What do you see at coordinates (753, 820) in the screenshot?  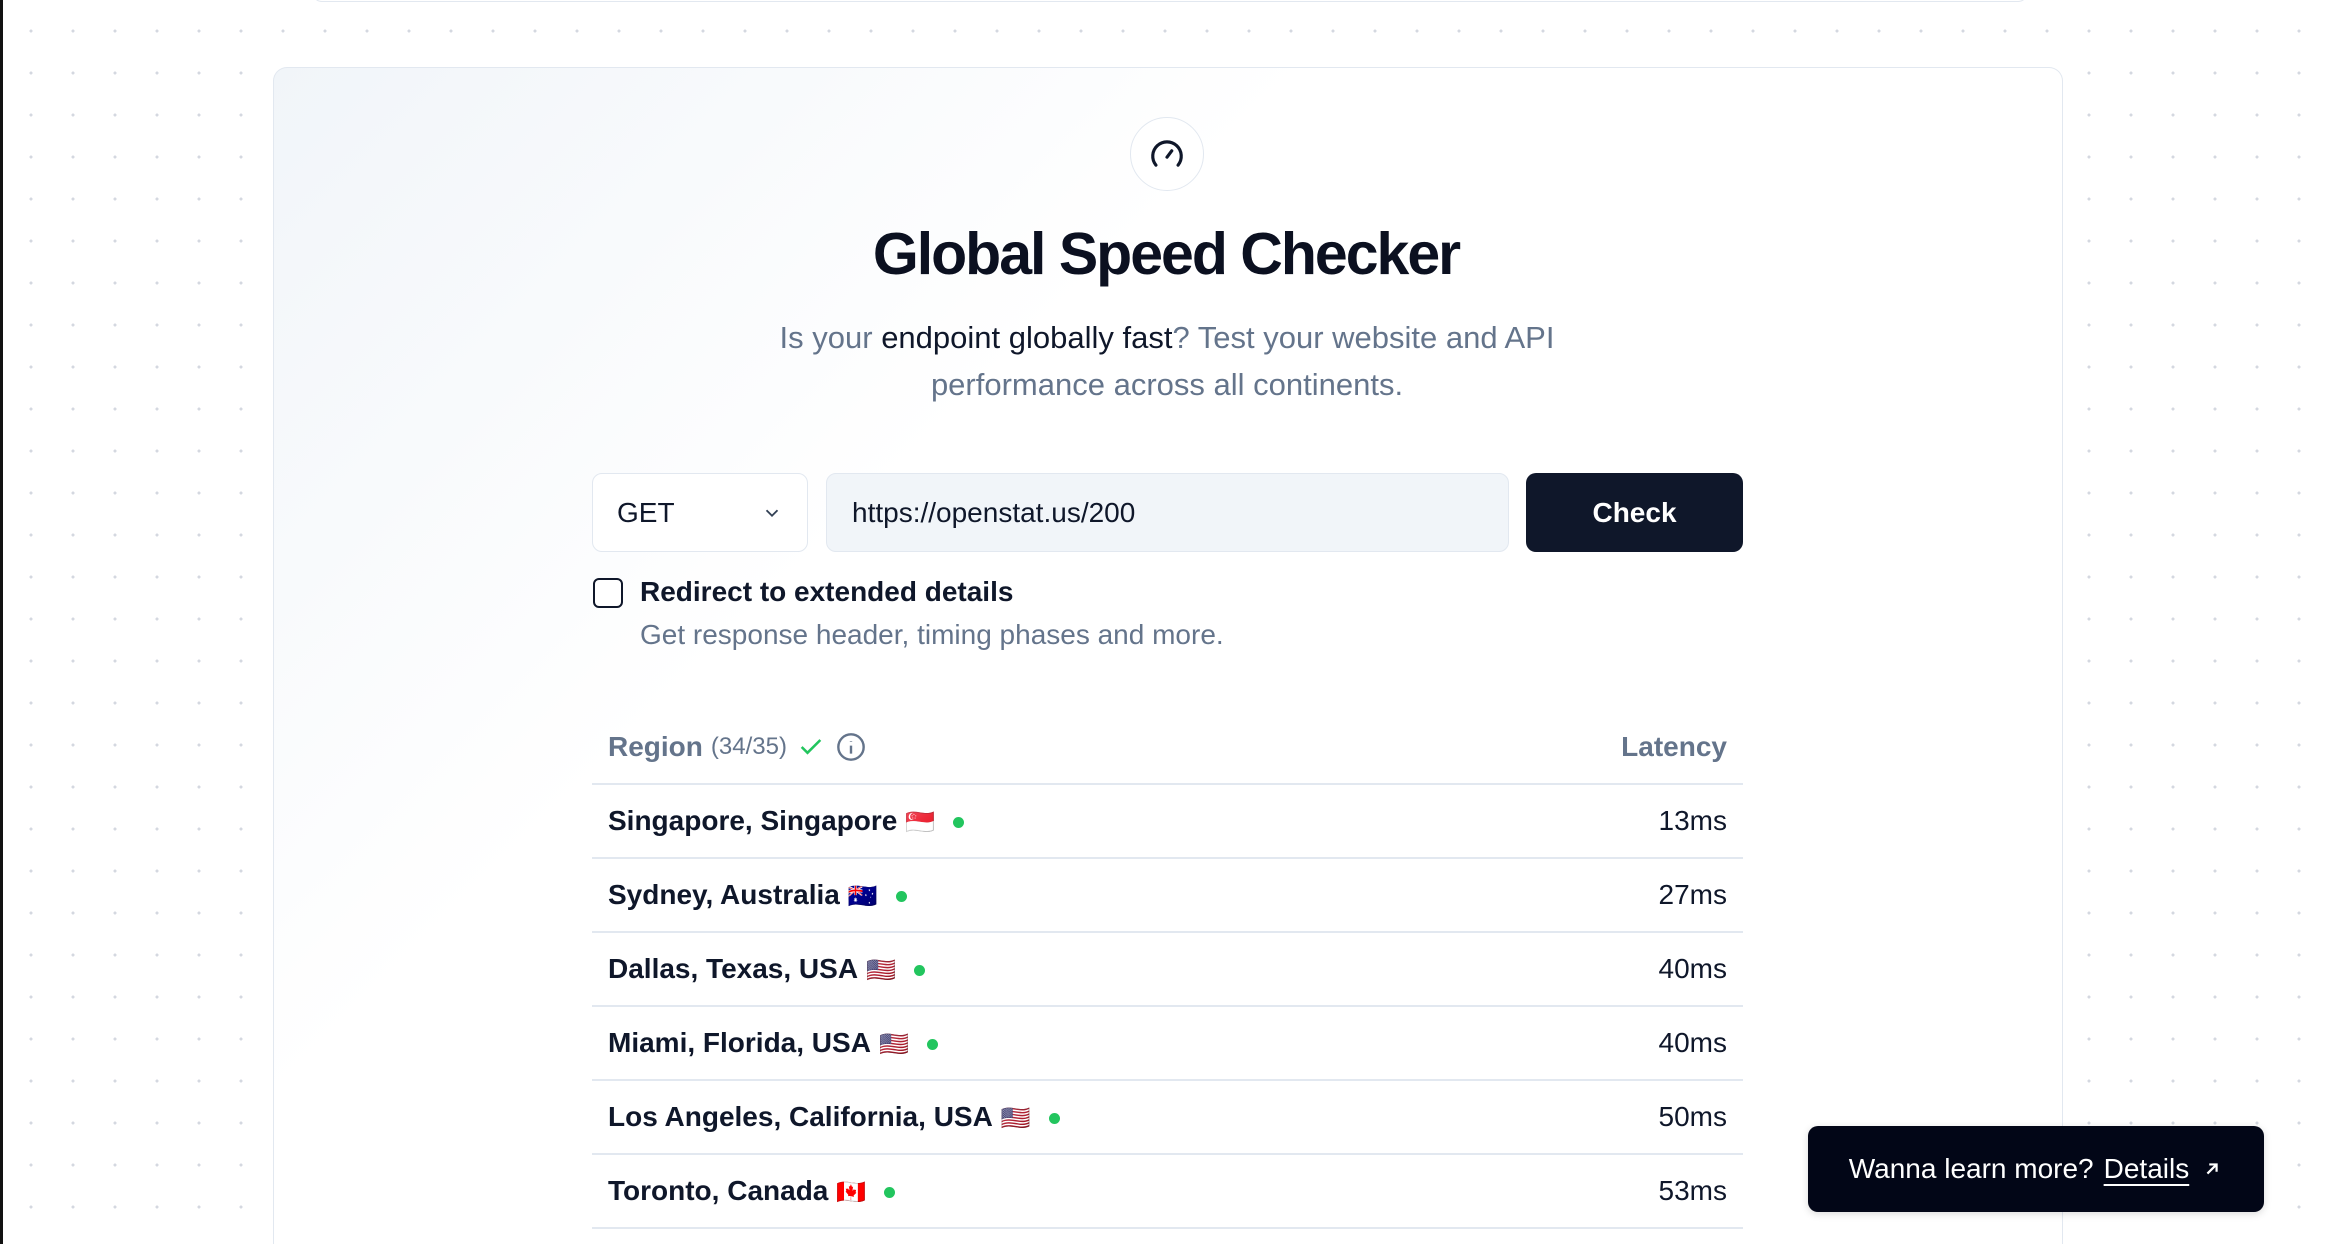 I see `region-name: Singapore, Singapore` at bounding box center [753, 820].